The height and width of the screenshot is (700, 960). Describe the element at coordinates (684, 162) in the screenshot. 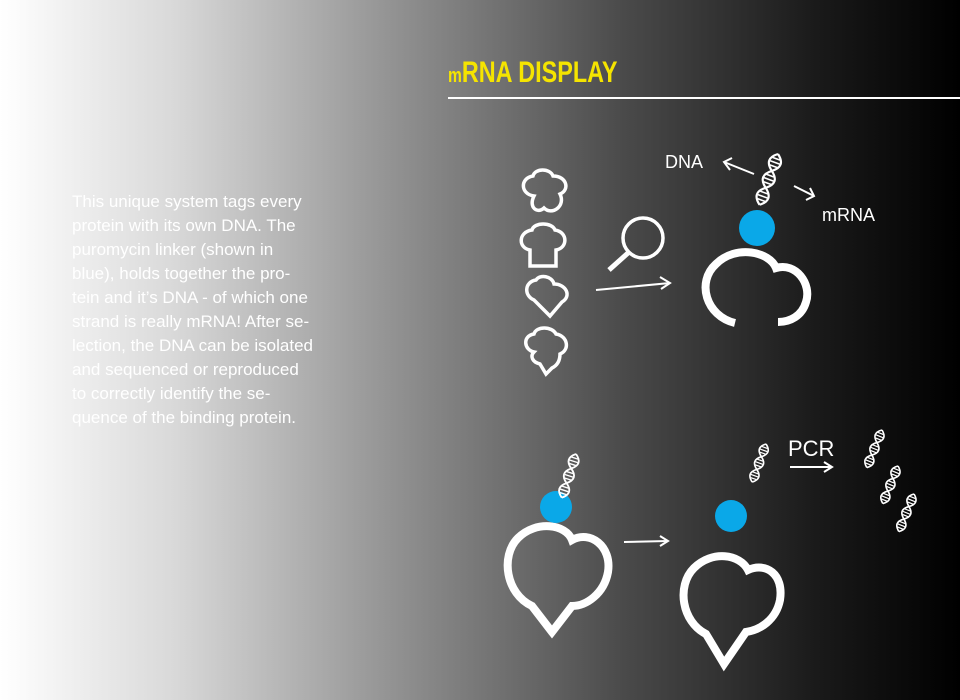

I see `dna-label: DNA` at that location.